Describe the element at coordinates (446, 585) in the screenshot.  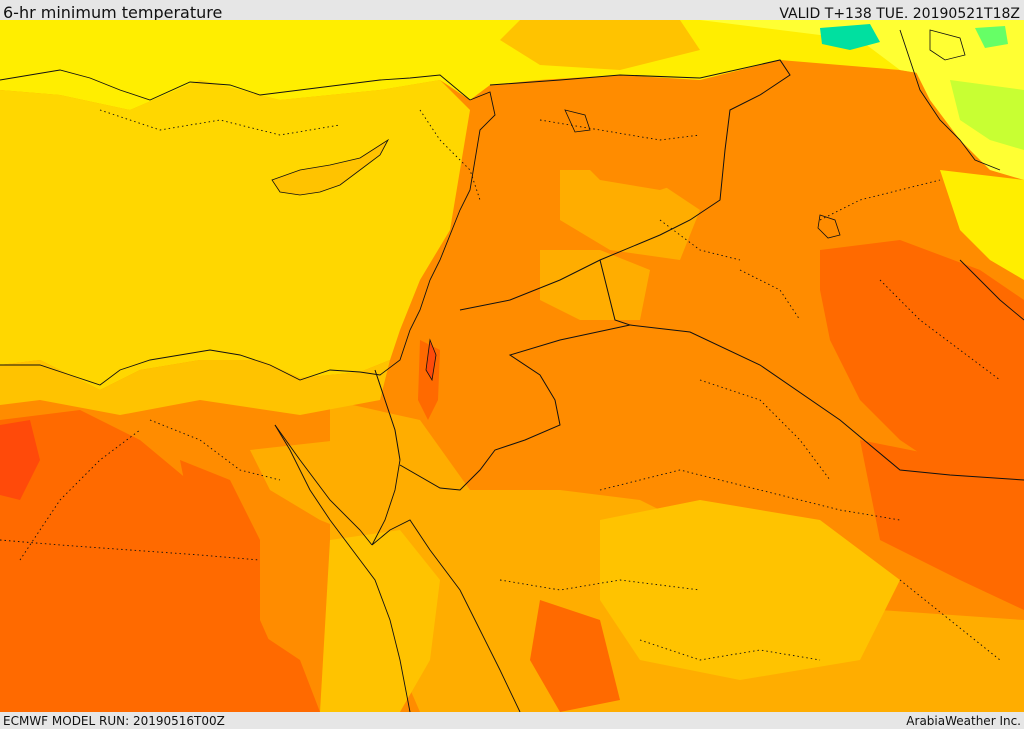
I see `red-sea-coast-east` at that location.